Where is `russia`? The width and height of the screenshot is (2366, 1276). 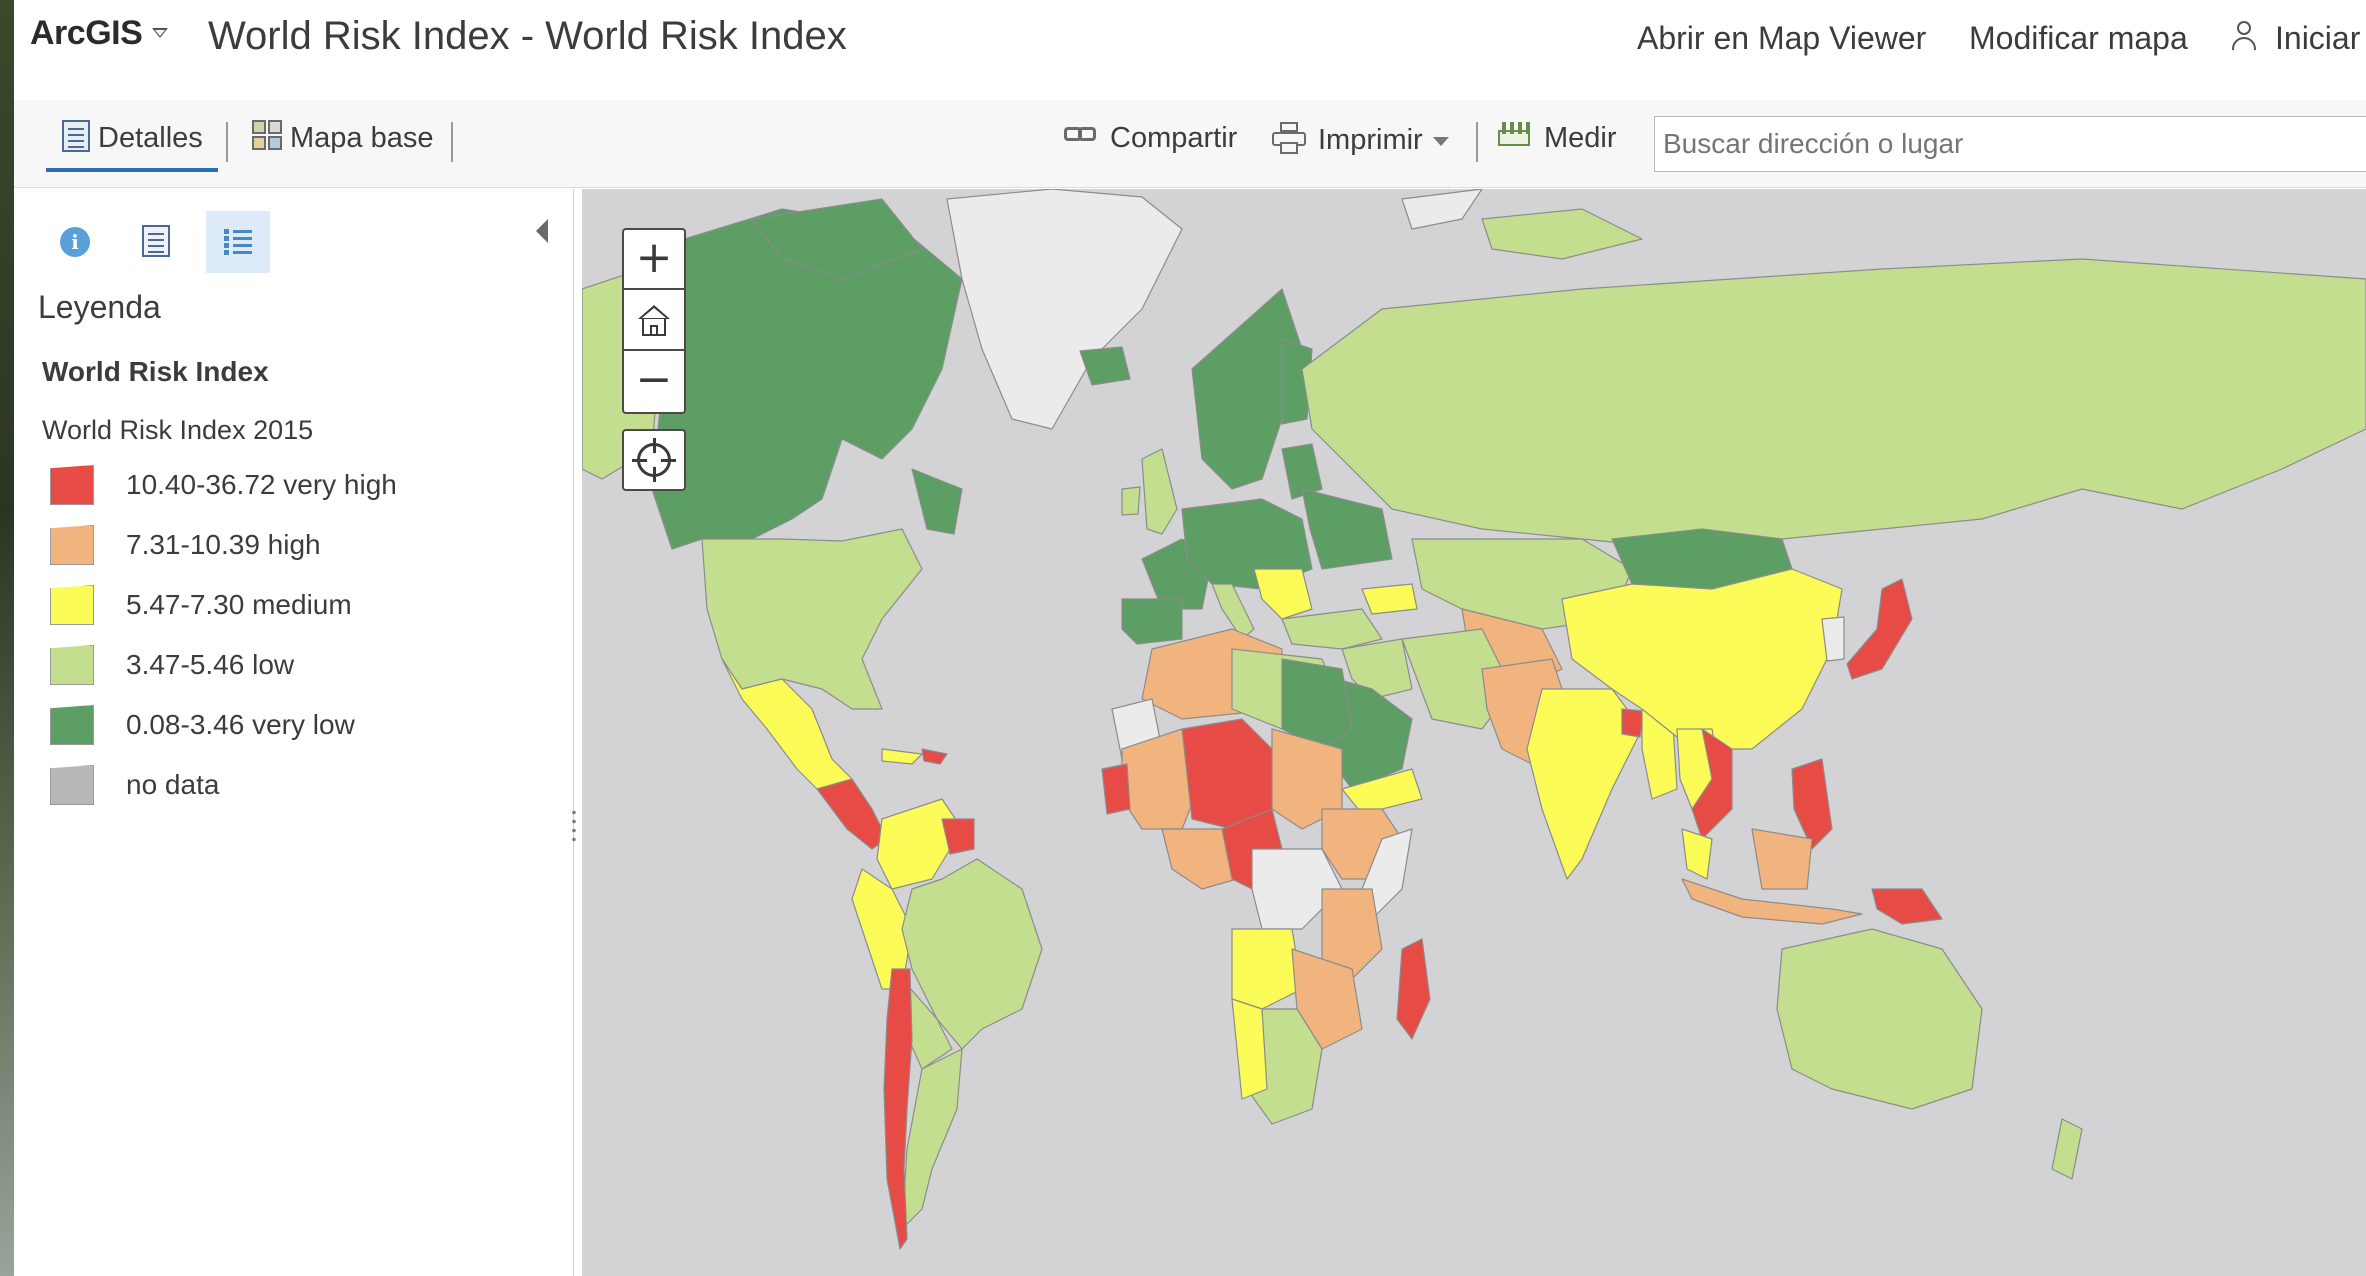
russia is located at coordinates (1833, 404).